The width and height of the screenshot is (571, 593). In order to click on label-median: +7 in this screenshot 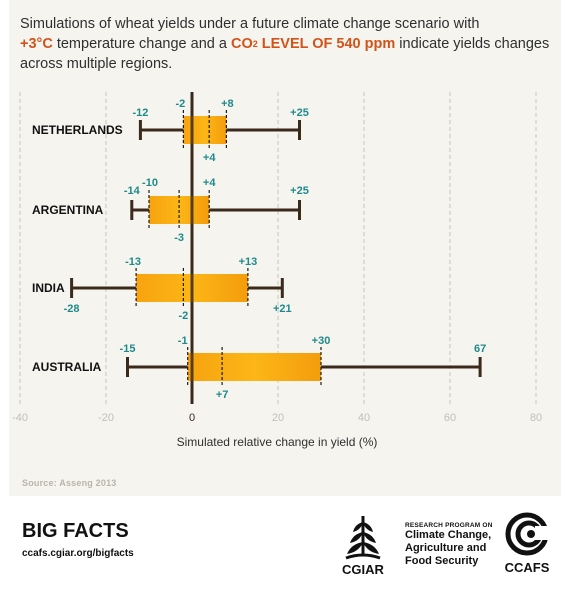, I will do `click(222, 395)`.